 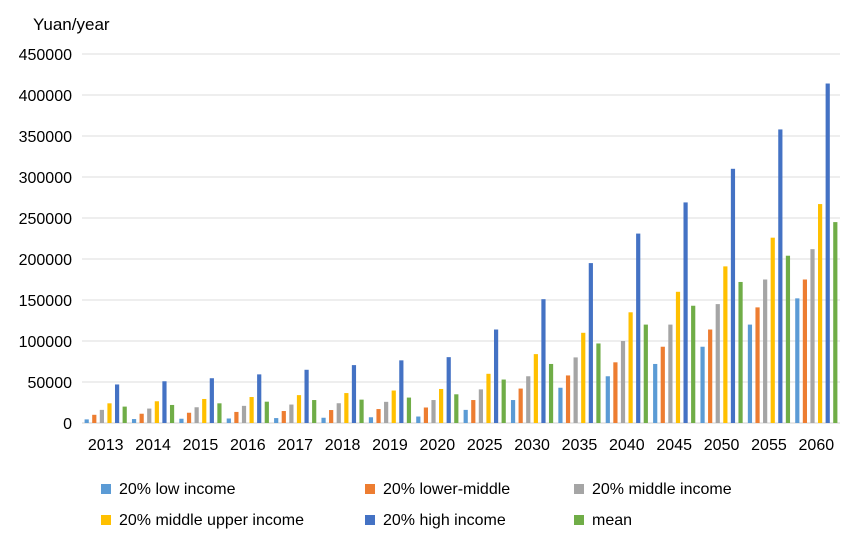 What do you see at coordinates (71, 24) in the screenshot?
I see `y-axis-label: Yuan/year` at bounding box center [71, 24].